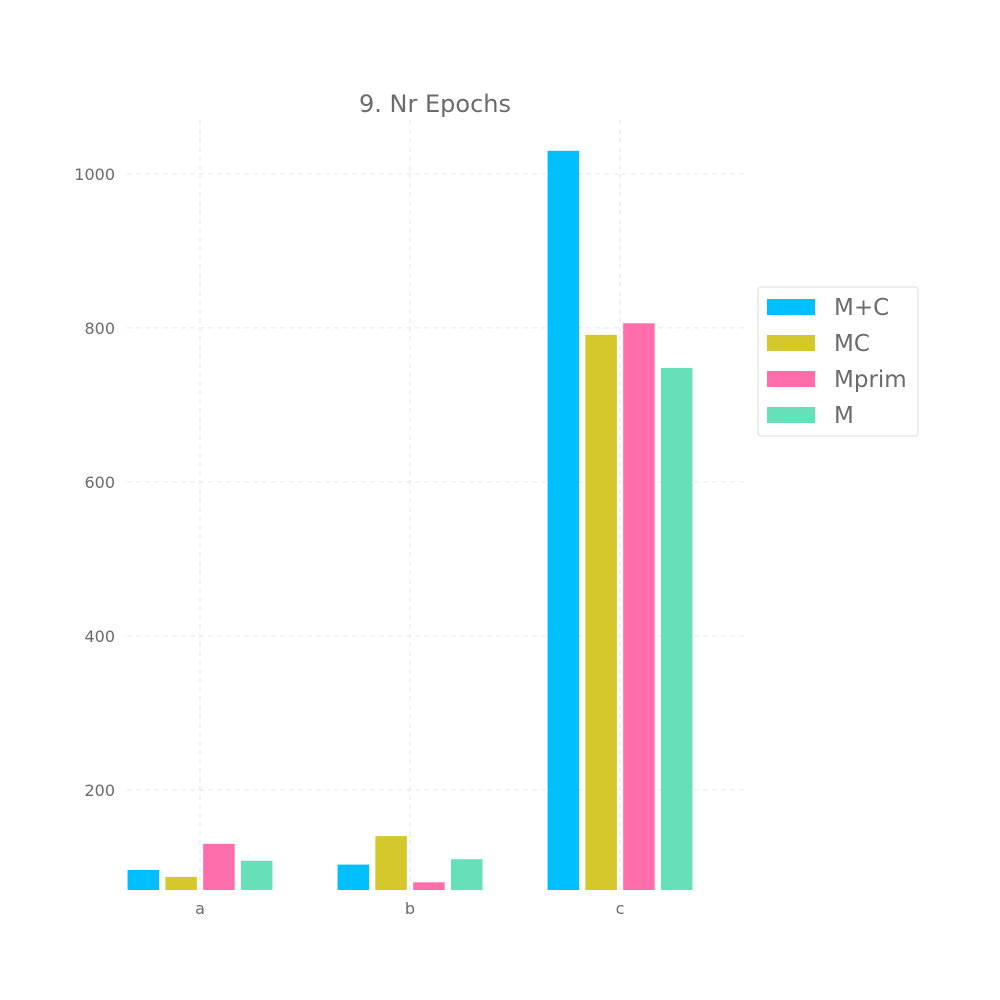 The height and width of the screenshot is (1000, 1000). I want to click on x-tick-label: b, so click(410, 908).